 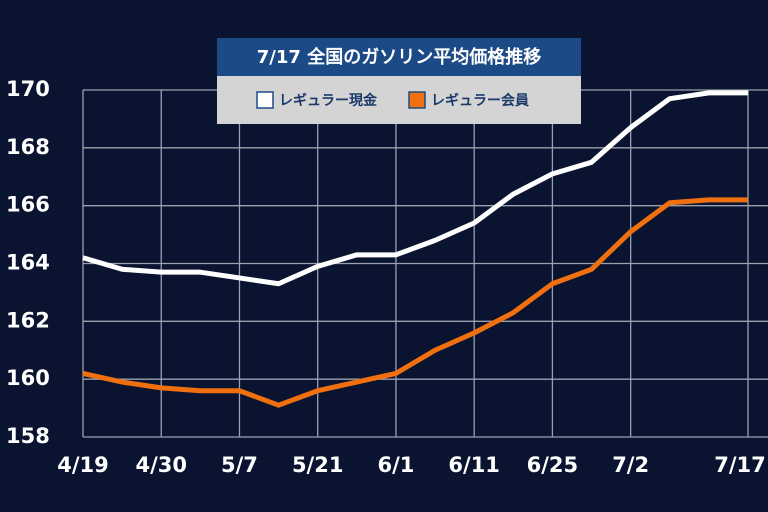 I want to click on x-tick-label: 7/2, so click(x=630, y=465).